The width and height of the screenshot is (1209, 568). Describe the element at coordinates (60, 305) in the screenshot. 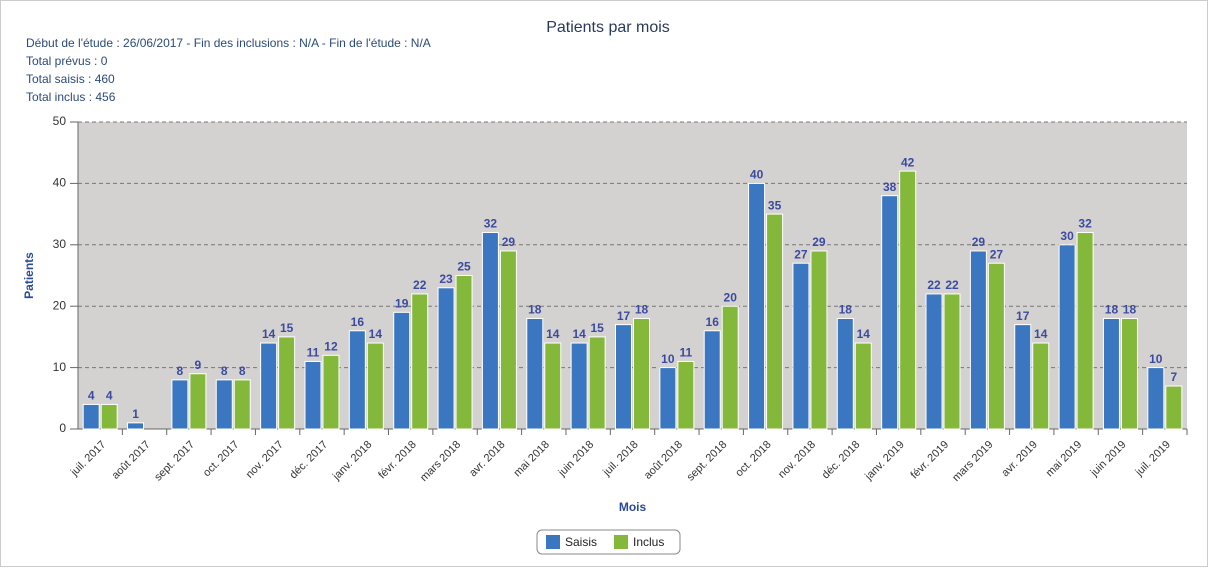

I see `y-tick-label: 20` at that location.